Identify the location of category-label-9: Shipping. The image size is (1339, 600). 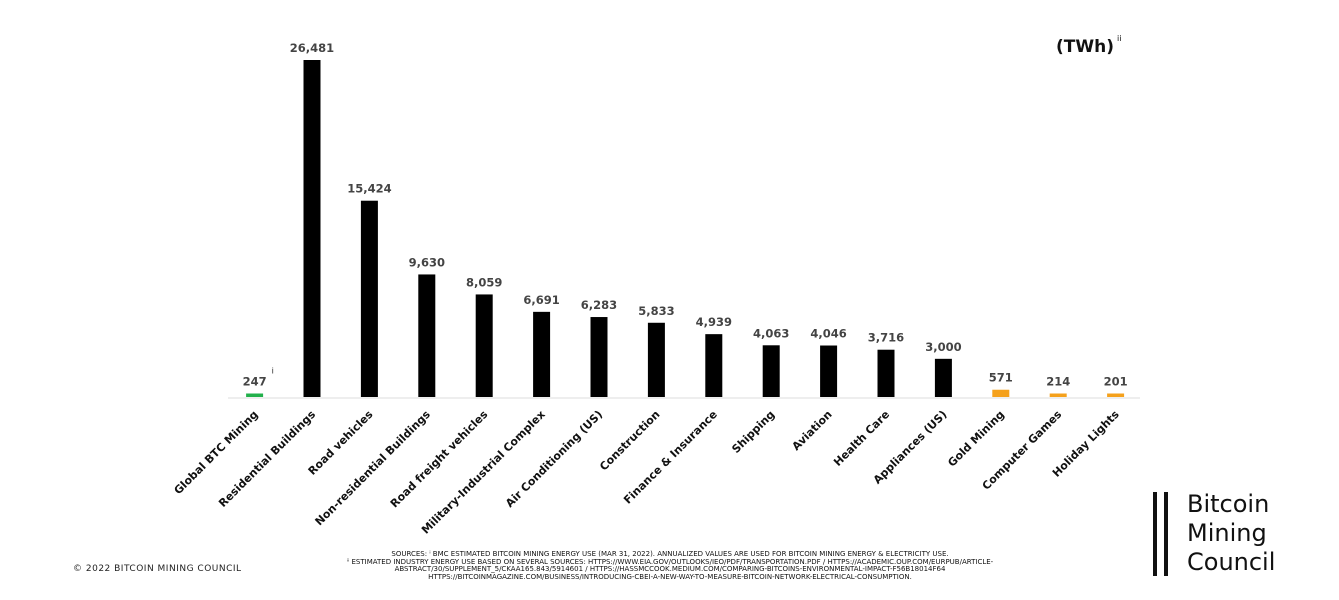
(753, 432).